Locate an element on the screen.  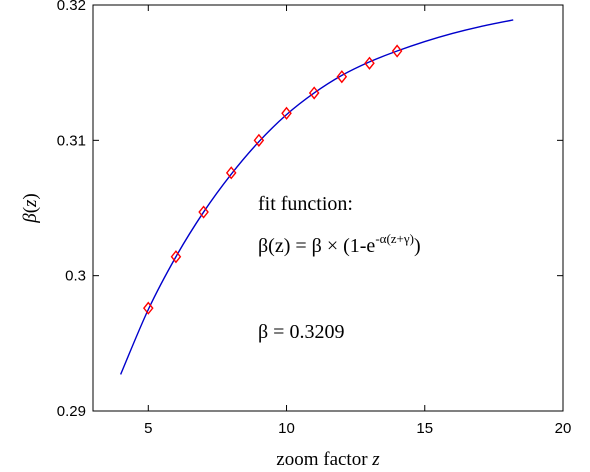
y-tick-label: 0.29 is located at coordinates (71, 411).